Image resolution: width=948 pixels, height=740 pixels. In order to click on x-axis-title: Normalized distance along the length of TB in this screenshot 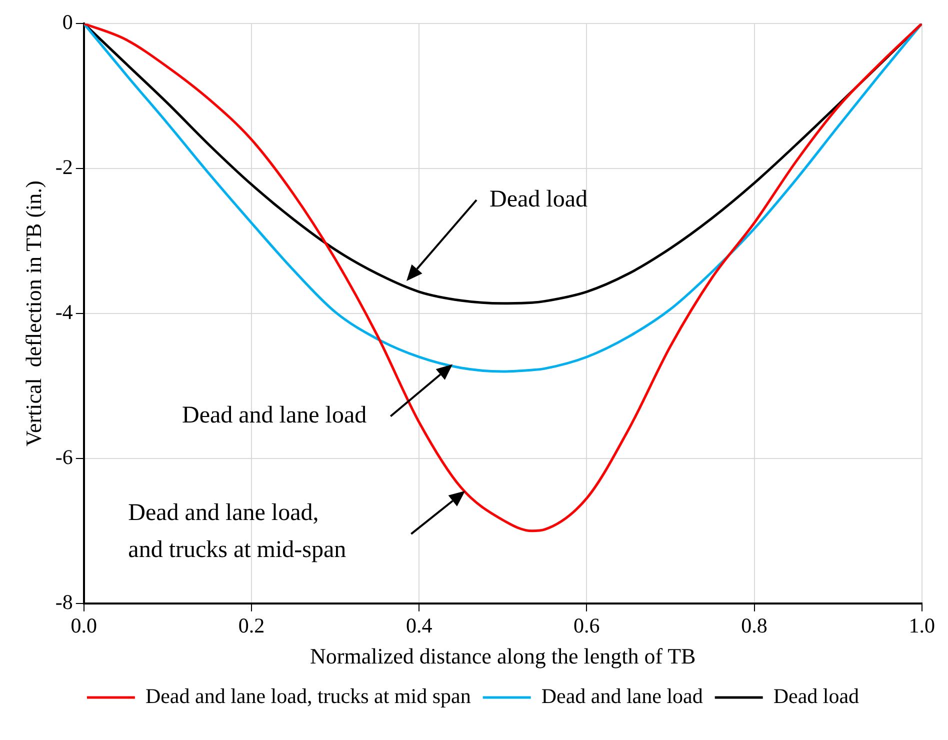, I will do `click(503, 656)`.